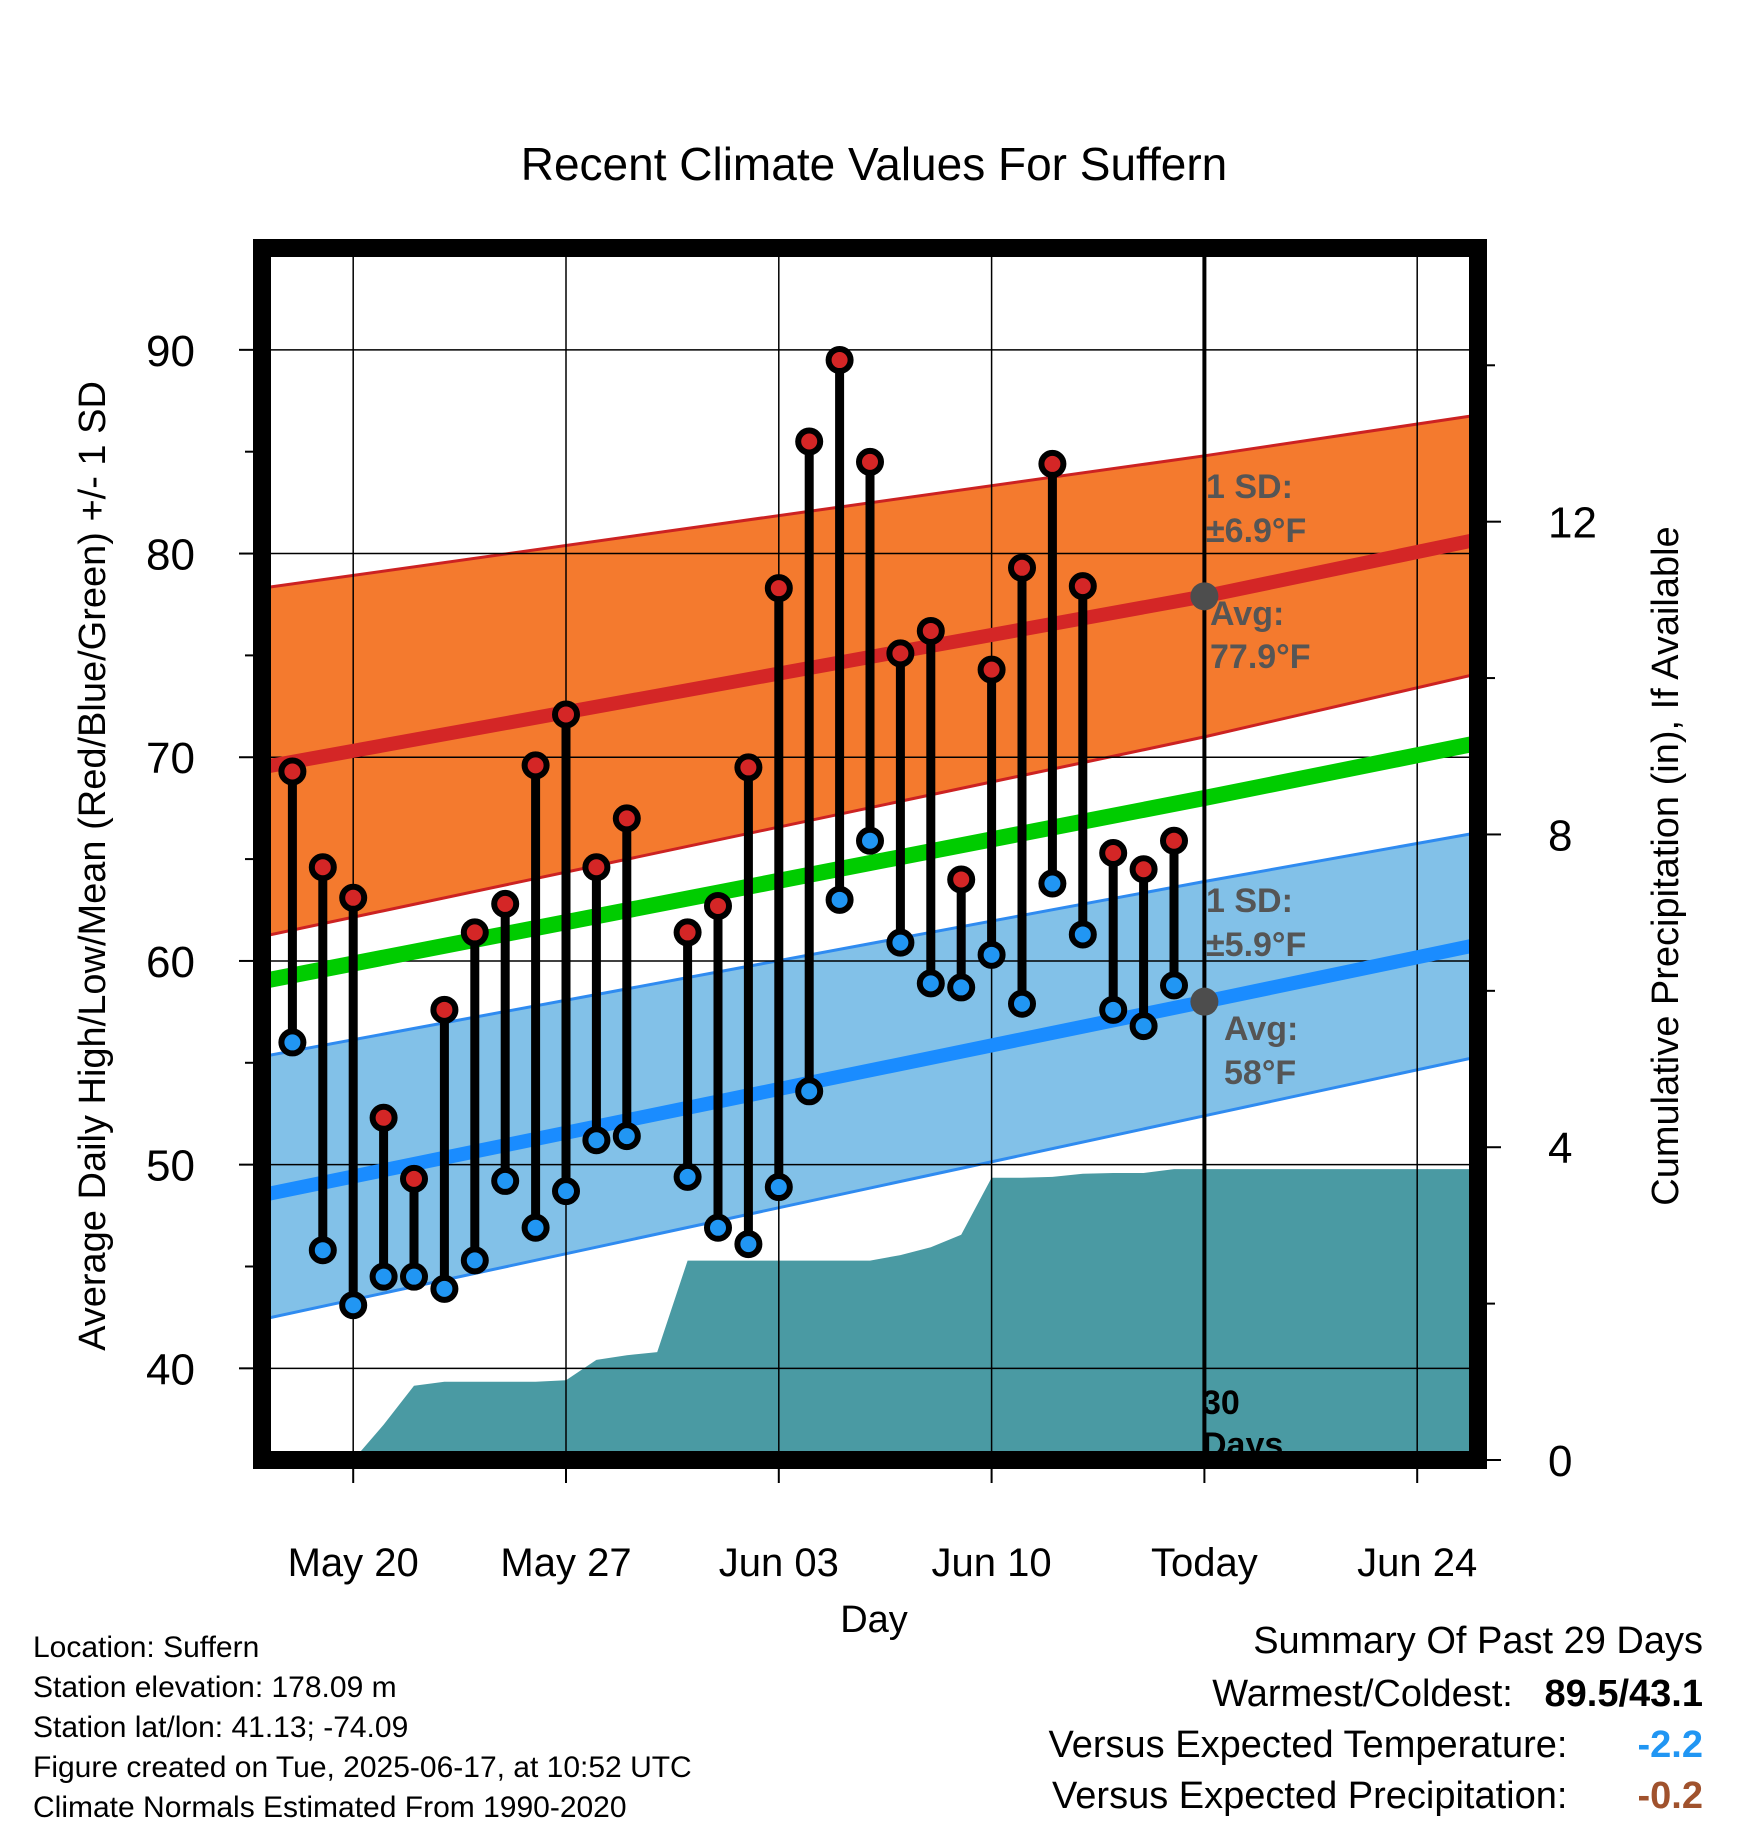 The image size is (1748, 1828). Describe the element at coordinates (170, 1166) in the screenshot. I see `y-tick-label: 50` at that location.